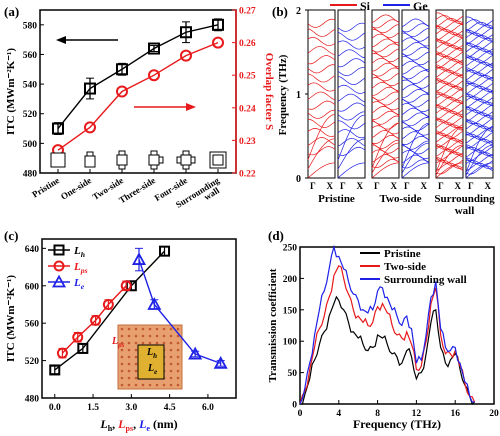 The image size is (500, 436). Describe the element at coordinates (417, 414) in the screenshot. I see `xtick-label: 12` at that location.